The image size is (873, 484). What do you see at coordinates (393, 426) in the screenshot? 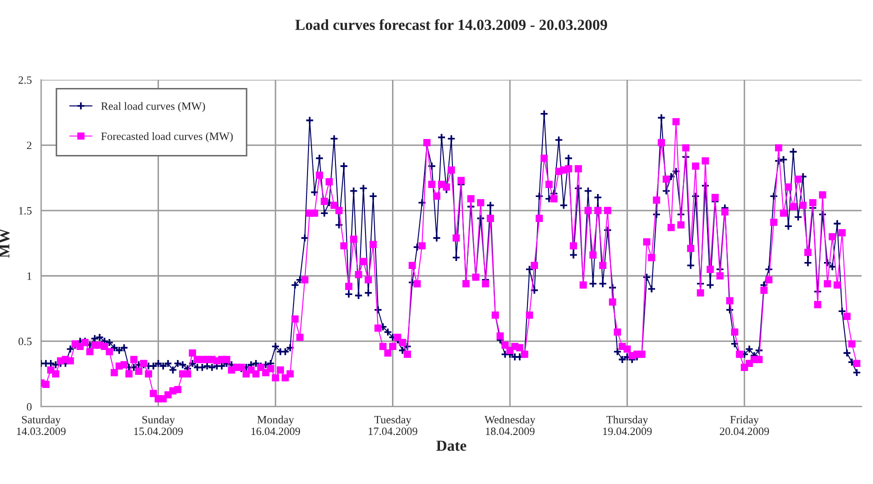
I see `x-tick-label: Tuesday 17.04.2009` at bounding box center [393, 426].